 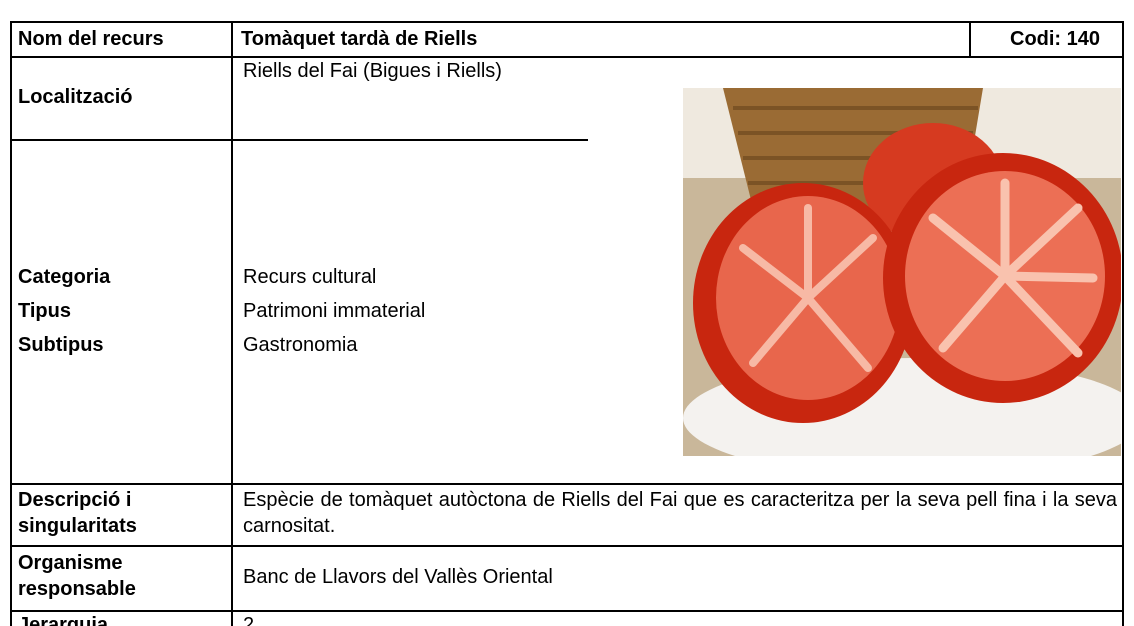 What do you see at coordinates (63, 620) in the screenshot?
I see `label: Jerarquia` at bounding box center [63, 620].